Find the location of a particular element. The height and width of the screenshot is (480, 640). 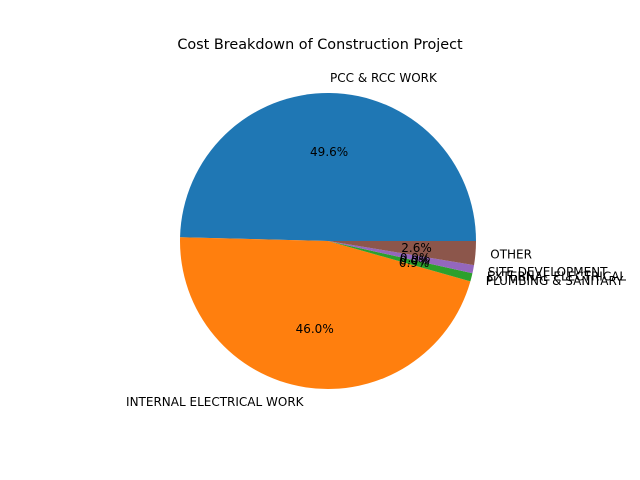

pie-slice-pcc-rcc-work is located at coordinates (328, 166).